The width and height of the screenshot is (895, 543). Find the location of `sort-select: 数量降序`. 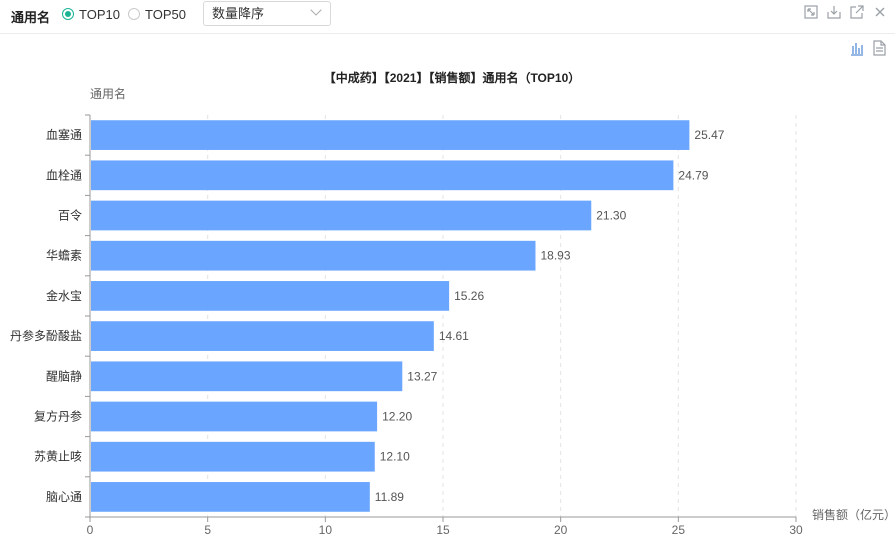

sort-select: 数量降序 is located at coordinates (267, 13).